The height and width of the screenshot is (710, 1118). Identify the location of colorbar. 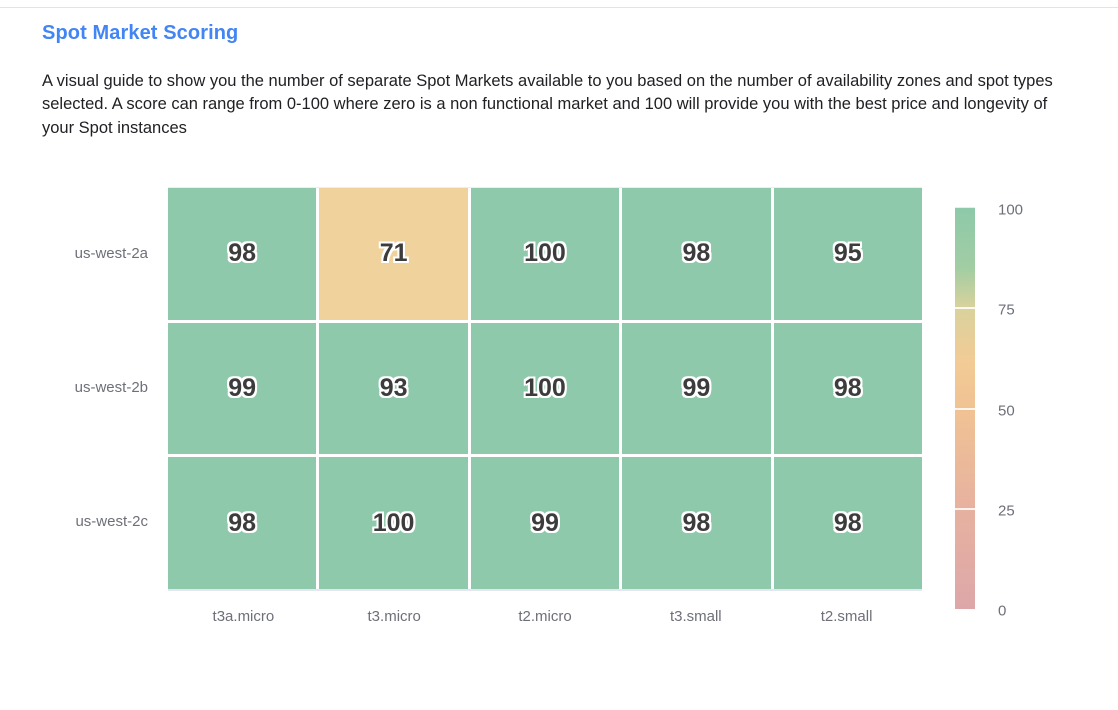
(965, 408).